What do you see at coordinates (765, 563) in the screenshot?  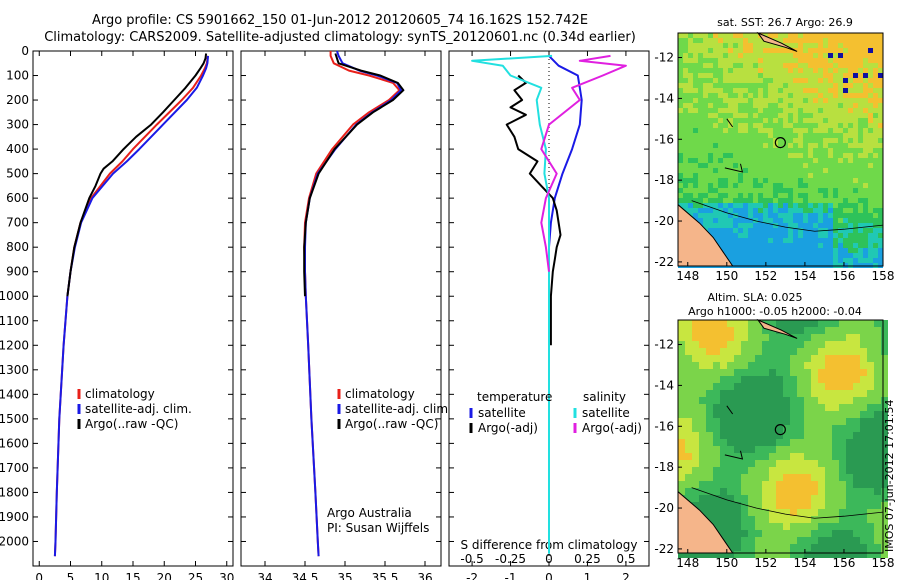 I see `sla-xtick-label: 152` at bounding box center [765, 563].